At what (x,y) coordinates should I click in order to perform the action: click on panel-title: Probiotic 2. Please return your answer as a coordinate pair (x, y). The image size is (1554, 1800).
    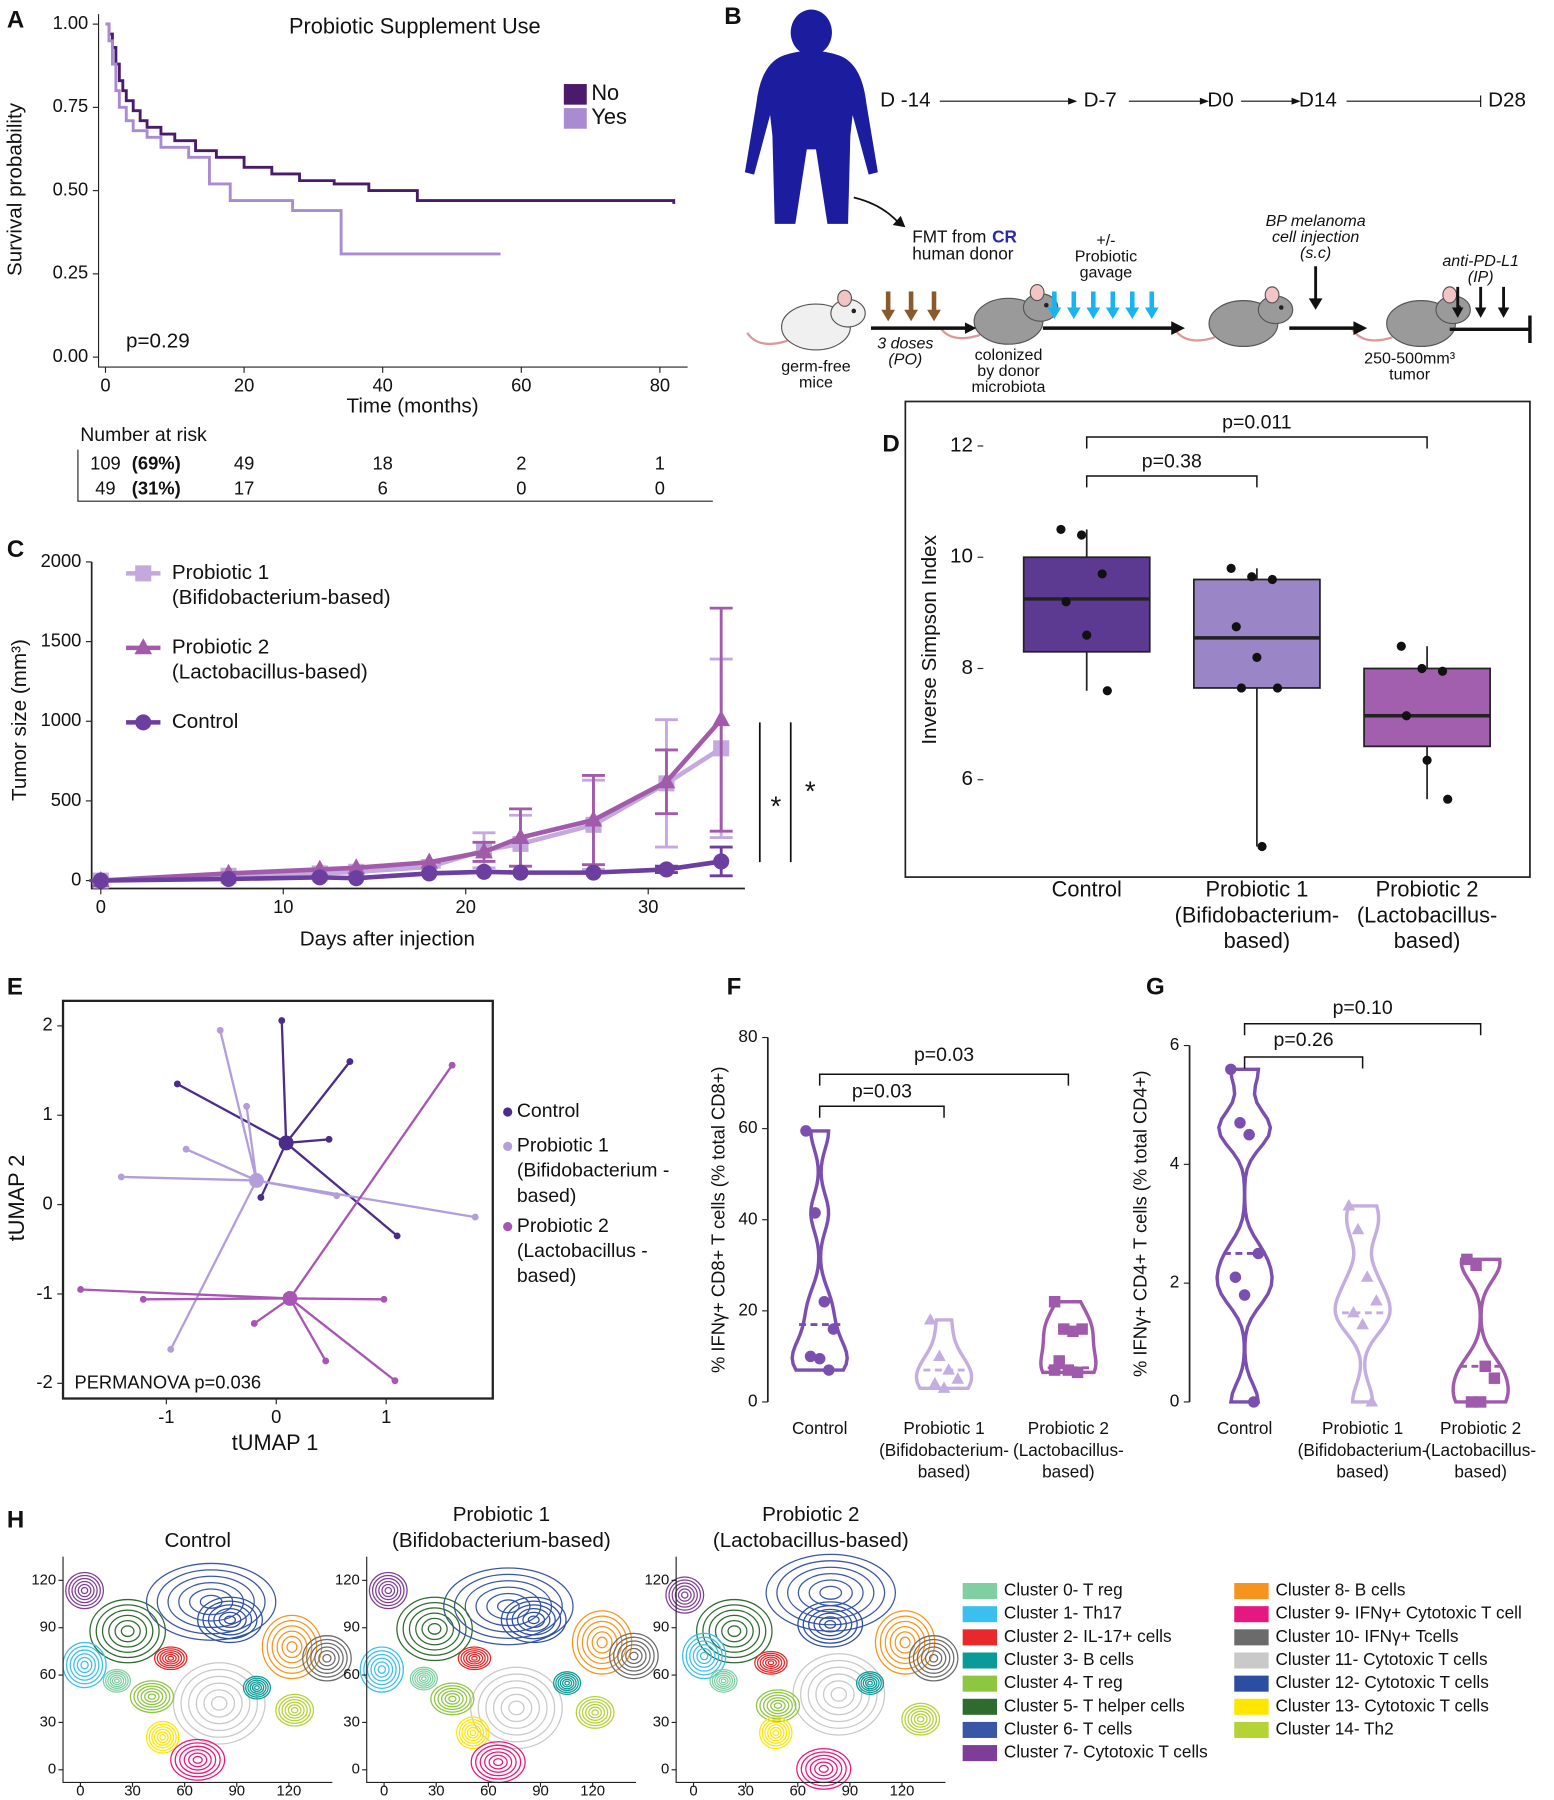
    Looking at the image, I should click on (810, 1514).